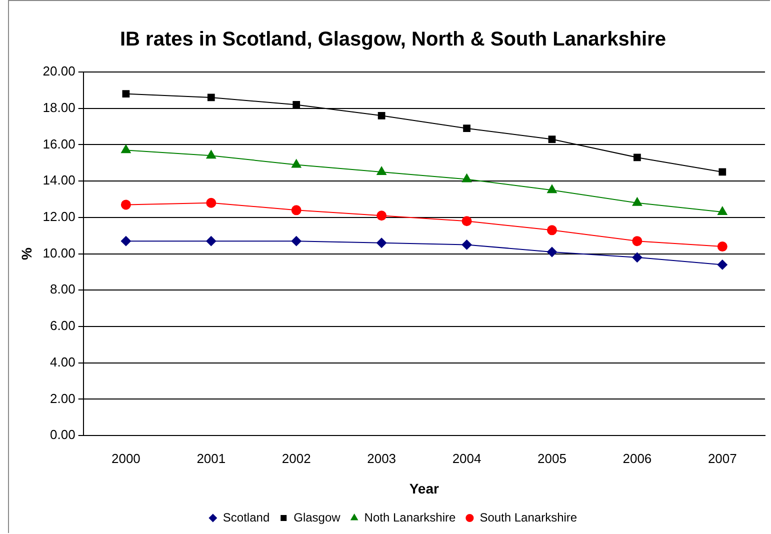 This screenshot has width=771, height=534. What do you see at coordinates (59, 180) in the screenshot?
I see `y-tick-label: 14.00` at bounding box center [59, 180].